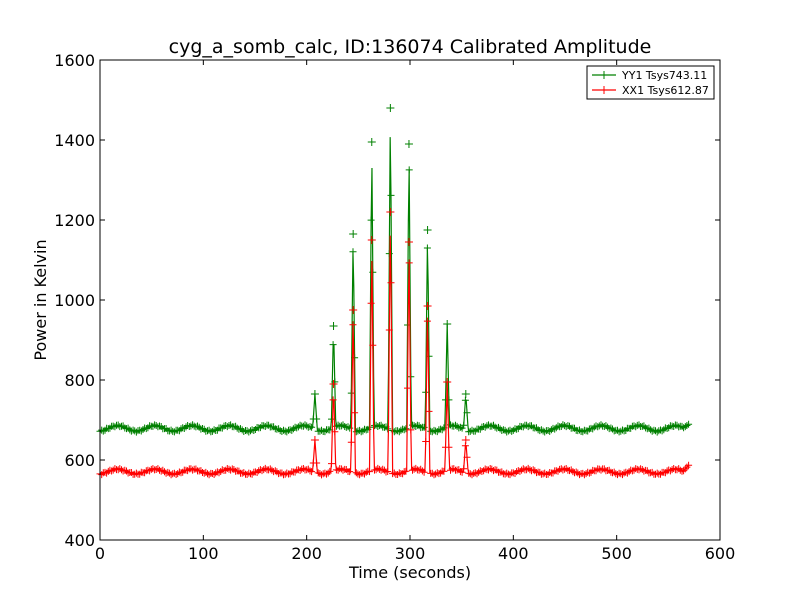  What do you see at coordinates (74, 300) in the screenshot?
I see `y-tick-label: 1000` at bounding box center [74, 300].